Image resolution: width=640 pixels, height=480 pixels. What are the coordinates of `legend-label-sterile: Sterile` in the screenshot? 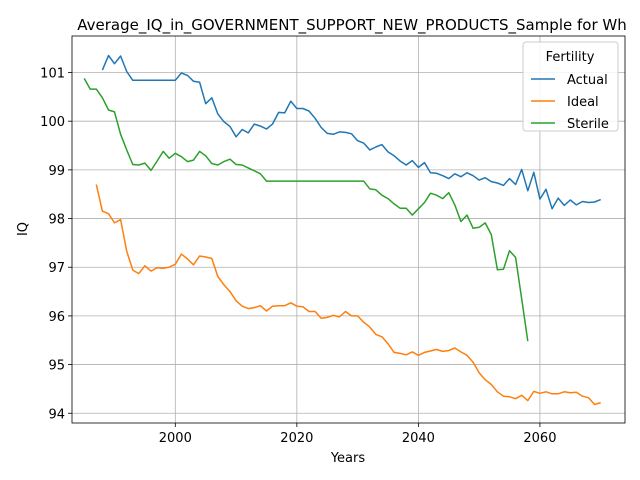 It's located at (588, 124).